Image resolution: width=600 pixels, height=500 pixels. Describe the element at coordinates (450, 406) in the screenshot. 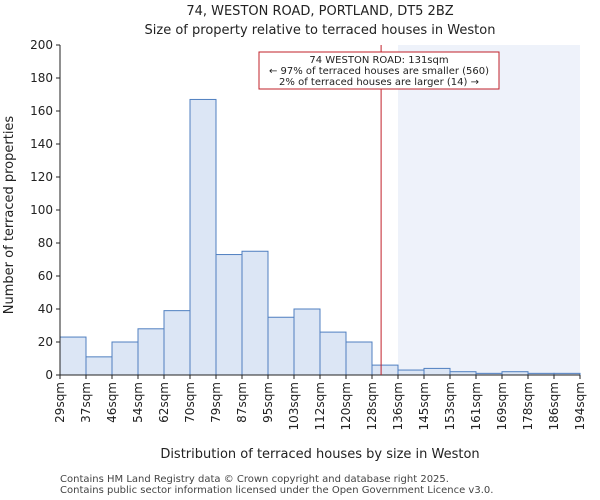

I see `x-tick-label: 153sqm` at that location.